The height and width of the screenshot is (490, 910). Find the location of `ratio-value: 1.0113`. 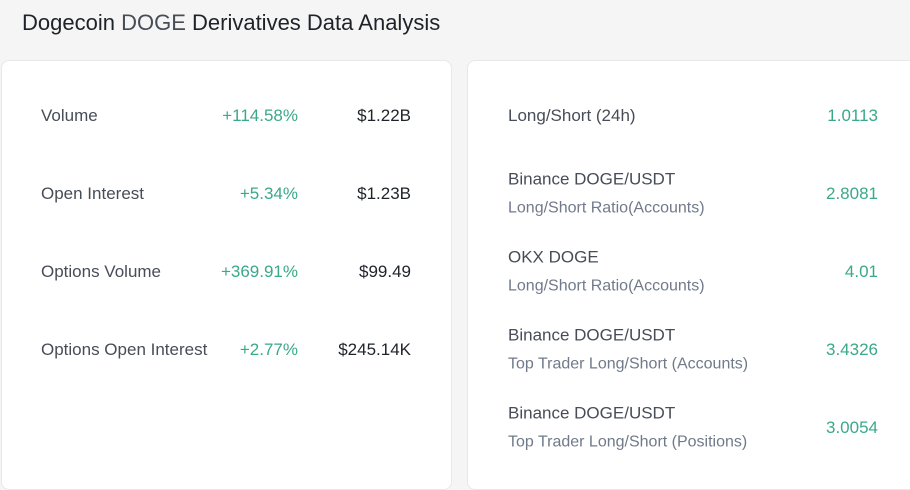

ratio-value: 1.0113 is located at coordinates (852, 115).